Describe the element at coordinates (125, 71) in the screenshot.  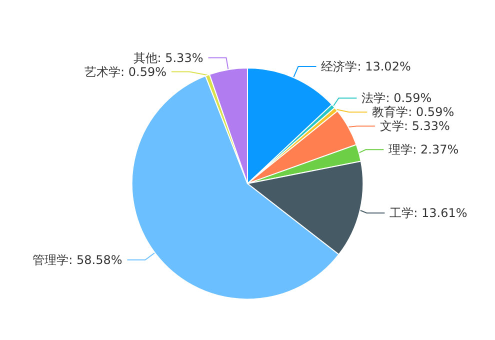
I see `slice-label: 艺术学: 0.59%` at that location.